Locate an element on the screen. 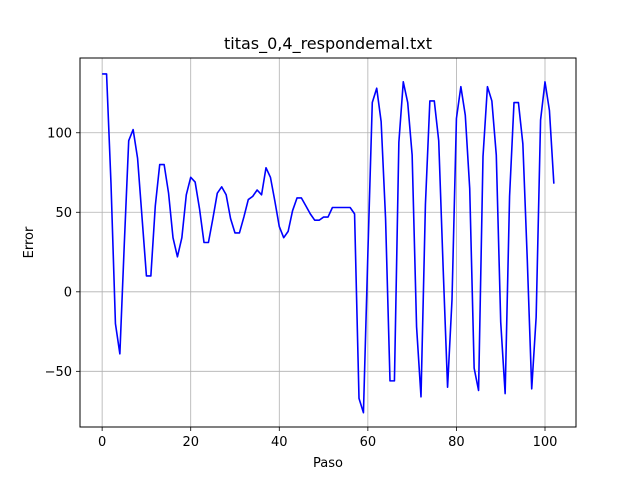 The image size is (640, 480). y-tick-label: −50 is located at coordinates (58, 372).